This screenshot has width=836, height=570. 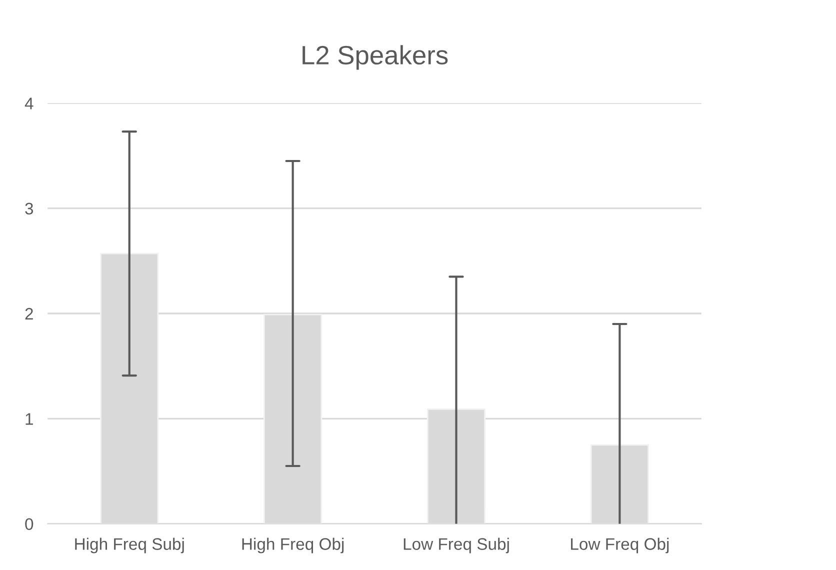 What do you see at coordinates (620, 546) in the screenshot?
I see `x-tick-label: Low Freq Obj` at bounding box center [620, 546].